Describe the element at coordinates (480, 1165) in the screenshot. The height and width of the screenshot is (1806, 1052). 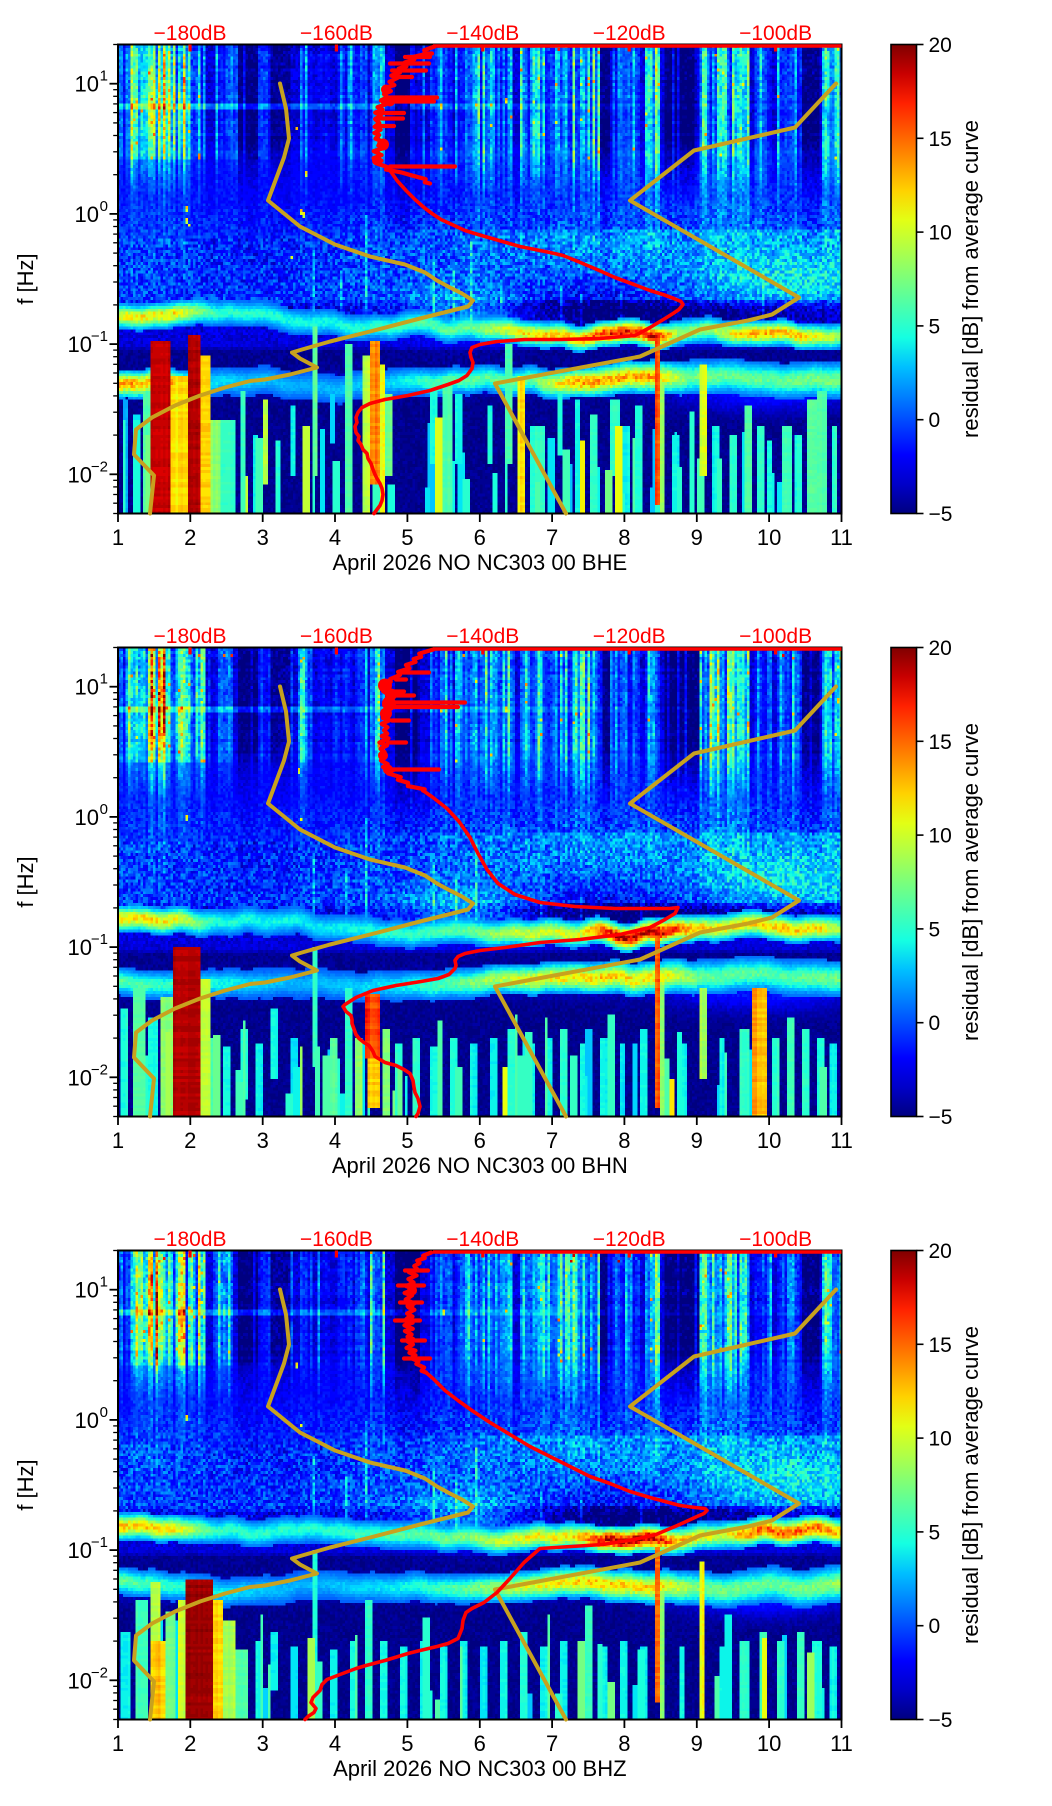
I see `svg-text: April 2026 NO NC303 00 BHN` at that location.